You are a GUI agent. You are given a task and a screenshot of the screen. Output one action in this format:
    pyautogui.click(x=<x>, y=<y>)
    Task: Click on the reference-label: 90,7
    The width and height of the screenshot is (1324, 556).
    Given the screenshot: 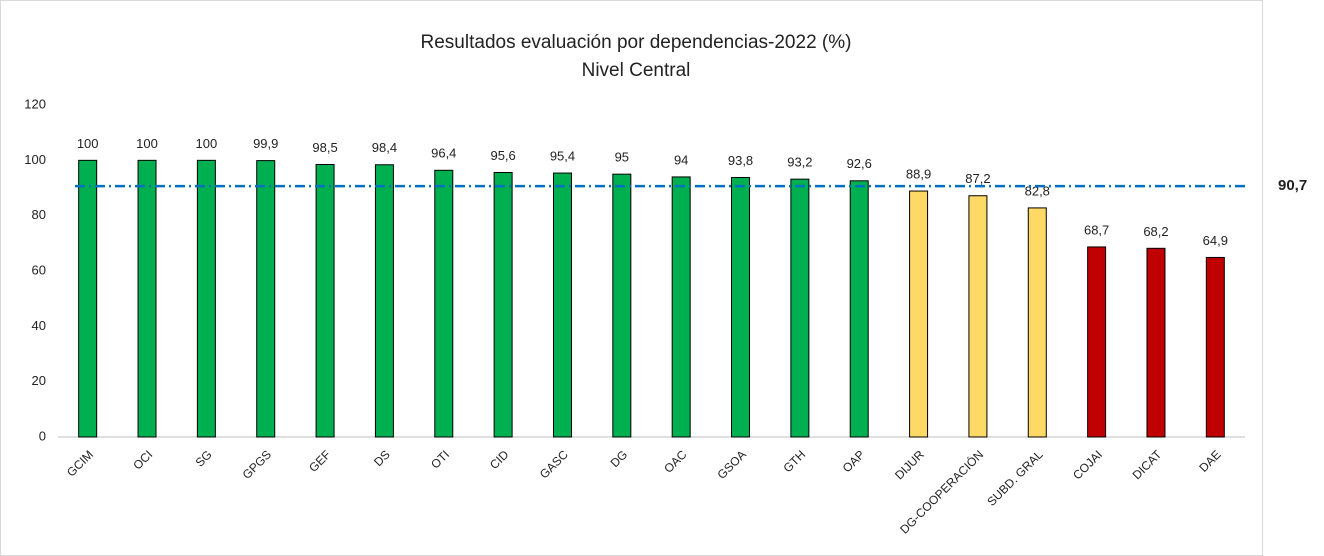 What is the action you would take?
    pyautogui.click(x=1292, y=185)
    